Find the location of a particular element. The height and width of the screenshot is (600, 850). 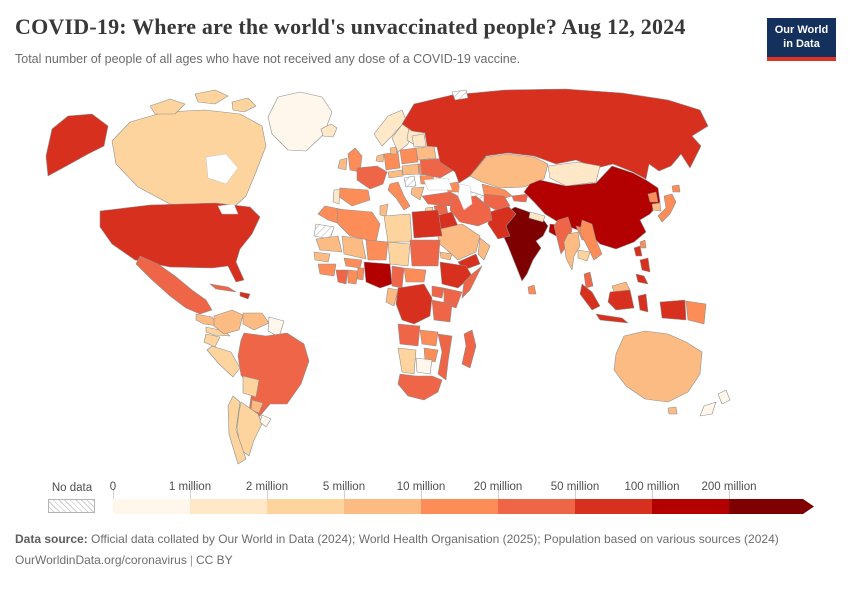

country-mexico is located at coordinates (174, 285).